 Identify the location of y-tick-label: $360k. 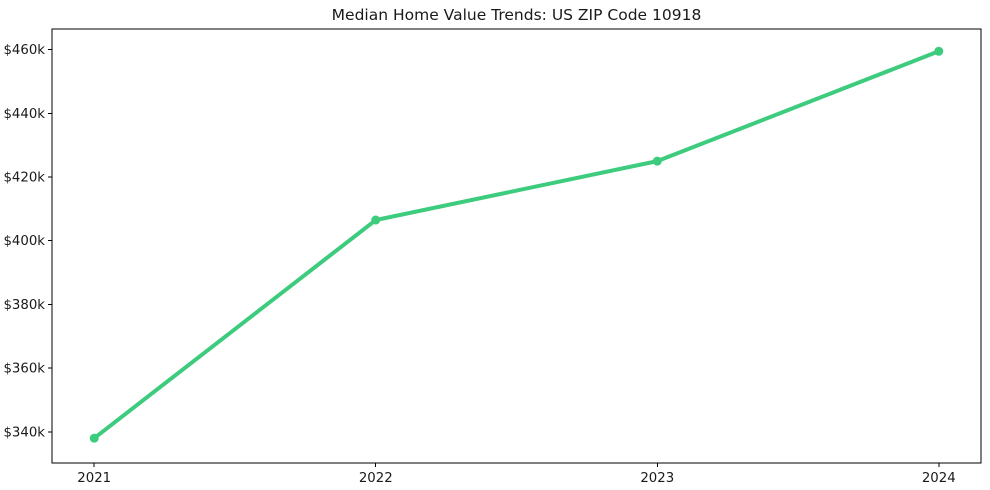
(24, 369).